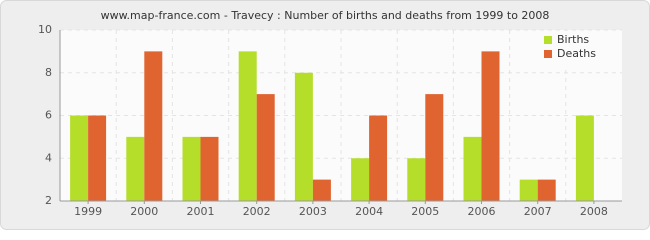 This screenshot has width=650, height=240. Describe the element at coordinates (313, 211) in the screenshot. I see `x-tick-label: 2003` at that location.